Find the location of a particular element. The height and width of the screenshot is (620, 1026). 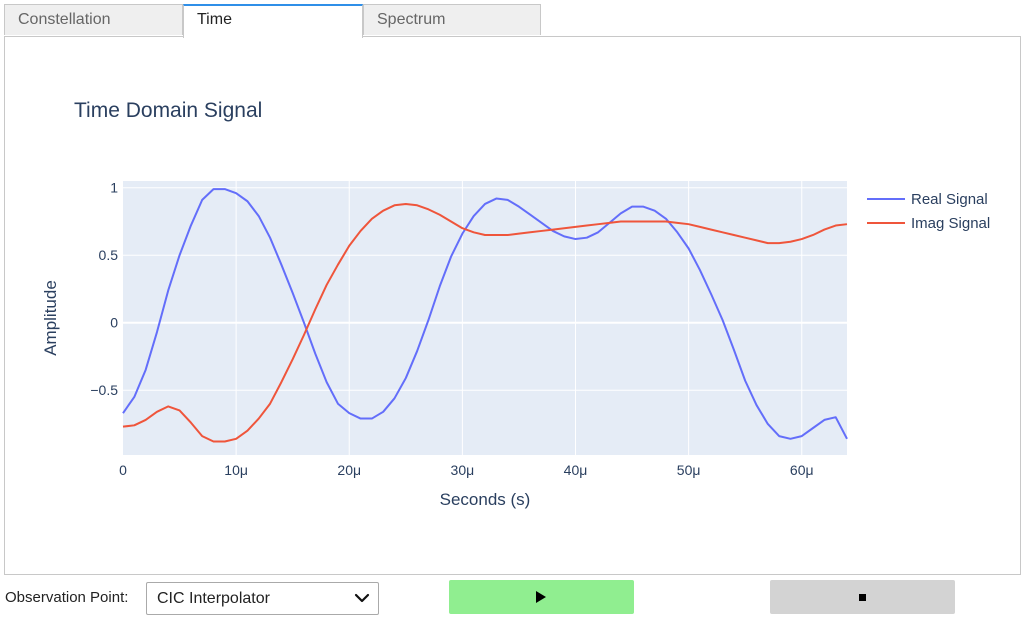

tab-bar: Constellation Time Spectrum is located at coordinates (513, 21).